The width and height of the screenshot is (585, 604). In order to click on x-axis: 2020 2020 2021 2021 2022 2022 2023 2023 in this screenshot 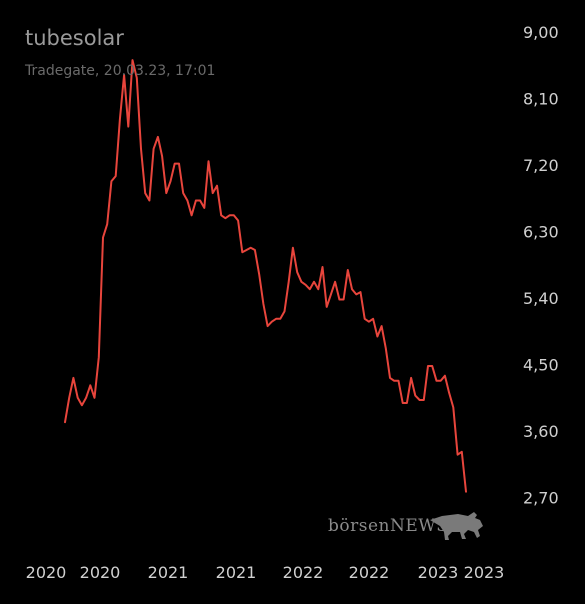, I will do `click(265, 572)`.